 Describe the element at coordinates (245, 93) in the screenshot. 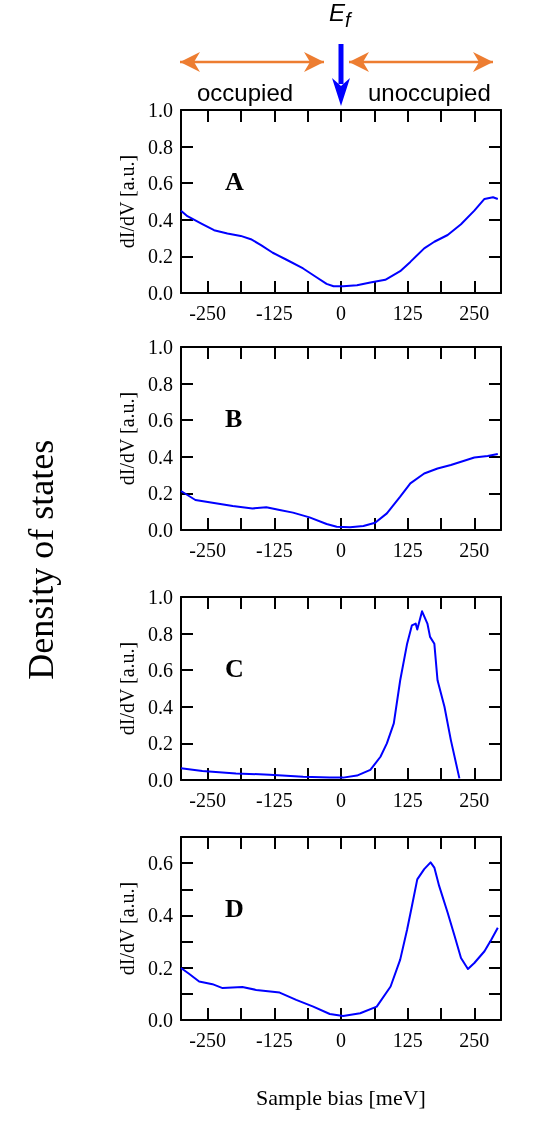

I see `text: occupied` at that location.